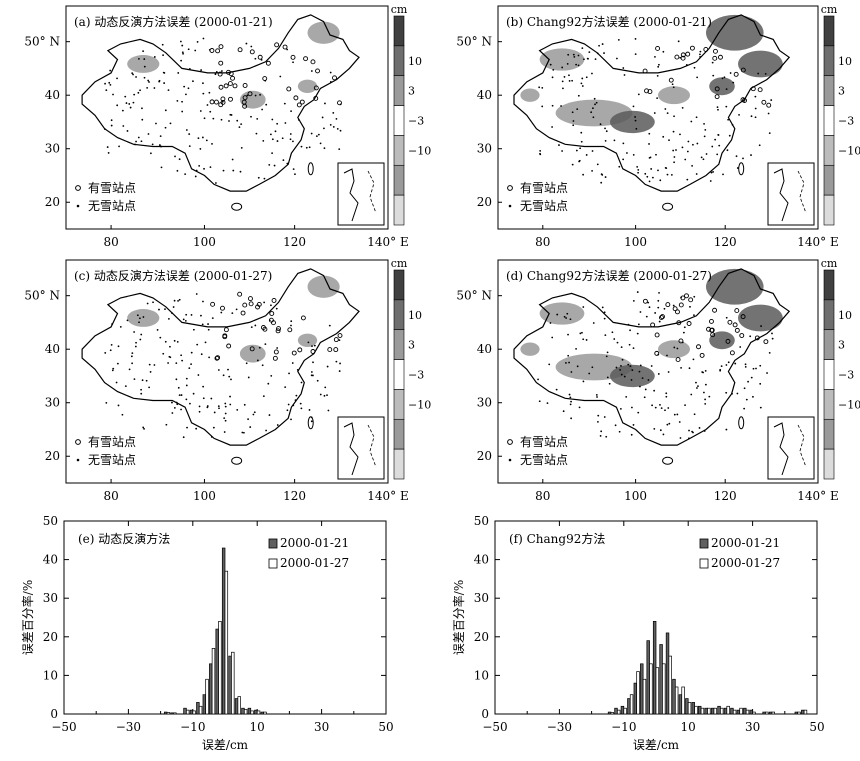 The image size is (860, 761). What do you see at coordinates (688, 727) in the screenshot?
I see `x-tick-label: 10` at bounding box center [688, 727].